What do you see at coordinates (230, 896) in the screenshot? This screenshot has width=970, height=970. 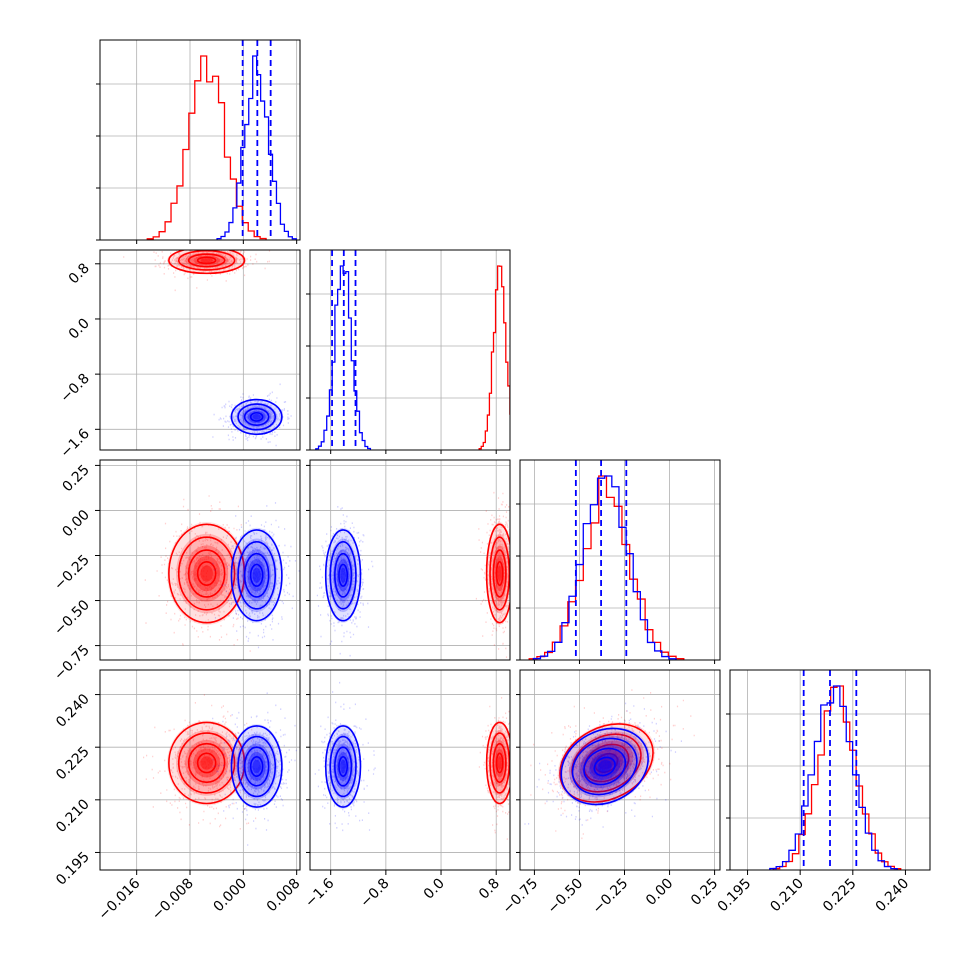 I see `x-tick-label: 0.000` at bounding box center [230, 896].